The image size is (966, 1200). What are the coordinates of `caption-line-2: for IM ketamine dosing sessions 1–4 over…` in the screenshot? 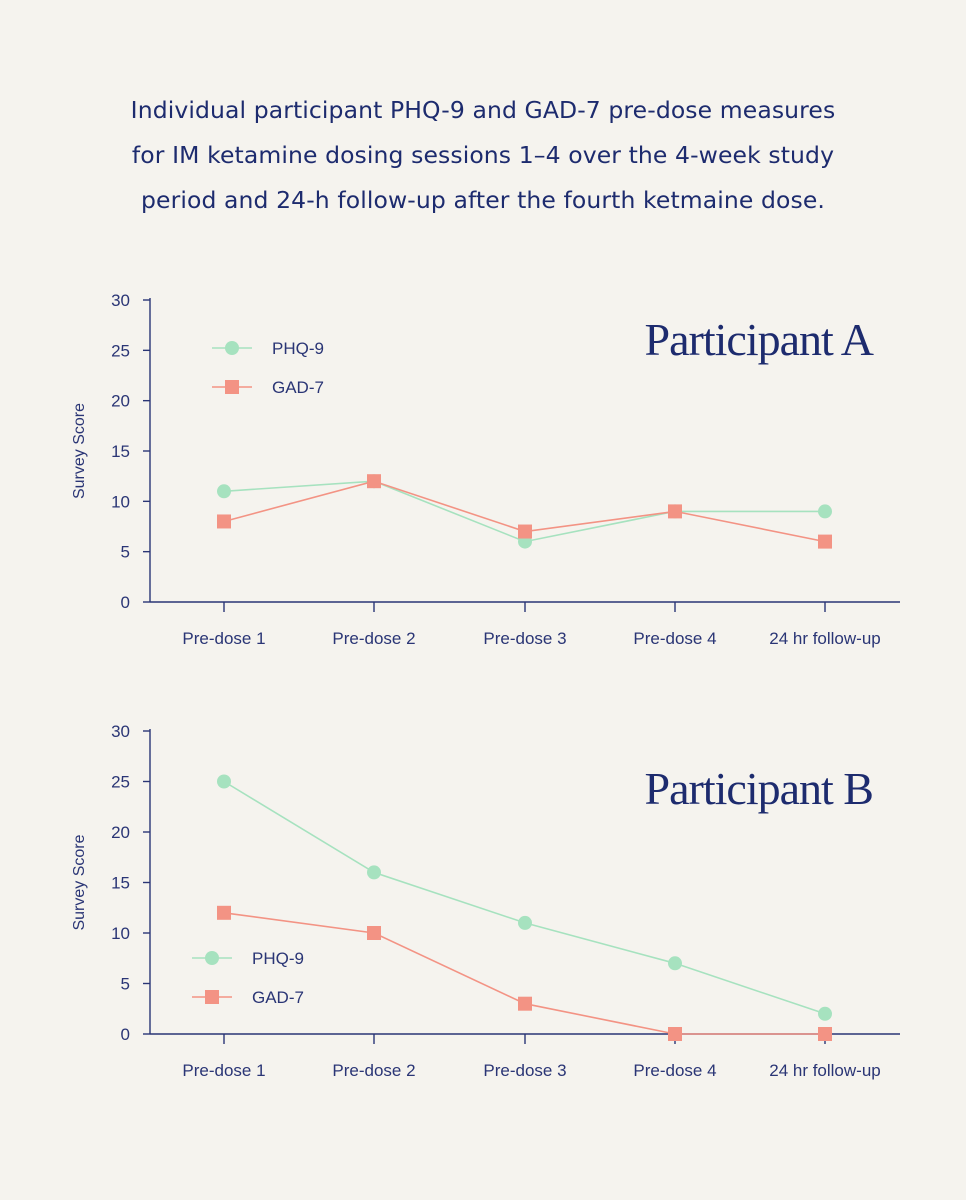 It's located at (483, 155).